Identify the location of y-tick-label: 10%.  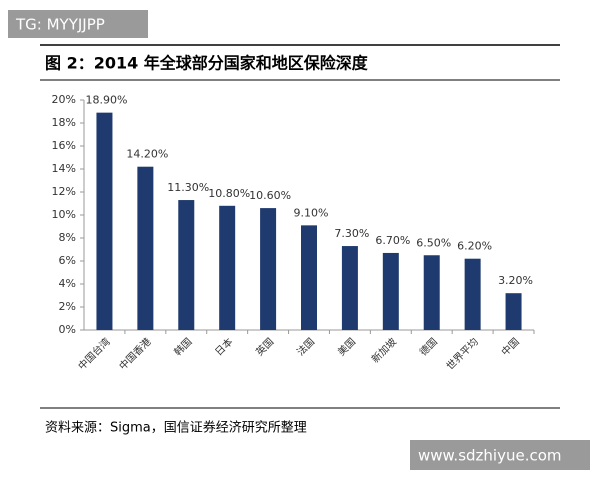
(64, 214).